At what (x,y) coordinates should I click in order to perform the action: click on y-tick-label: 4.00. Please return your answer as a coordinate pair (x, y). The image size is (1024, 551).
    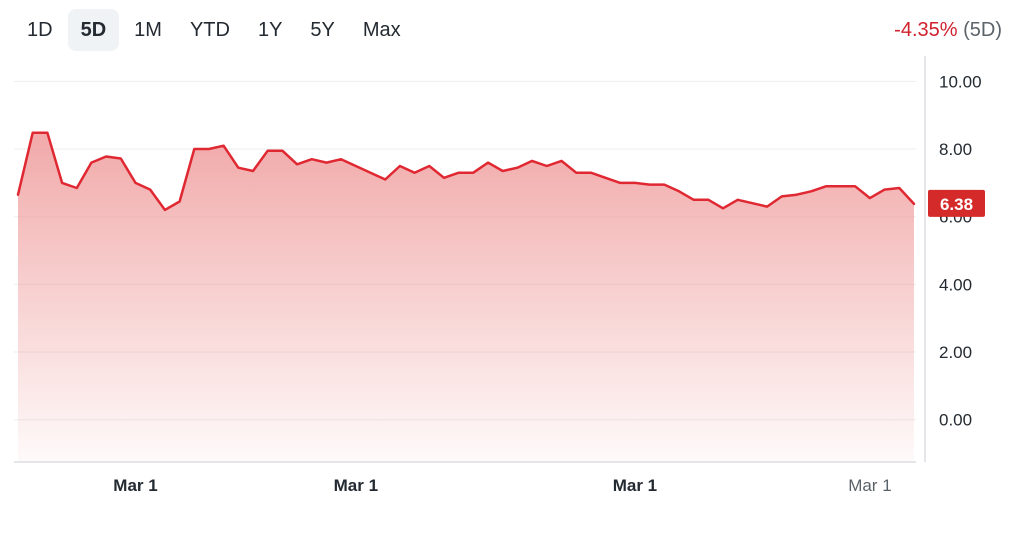
    Looking at the image, I should click on (955, 284).